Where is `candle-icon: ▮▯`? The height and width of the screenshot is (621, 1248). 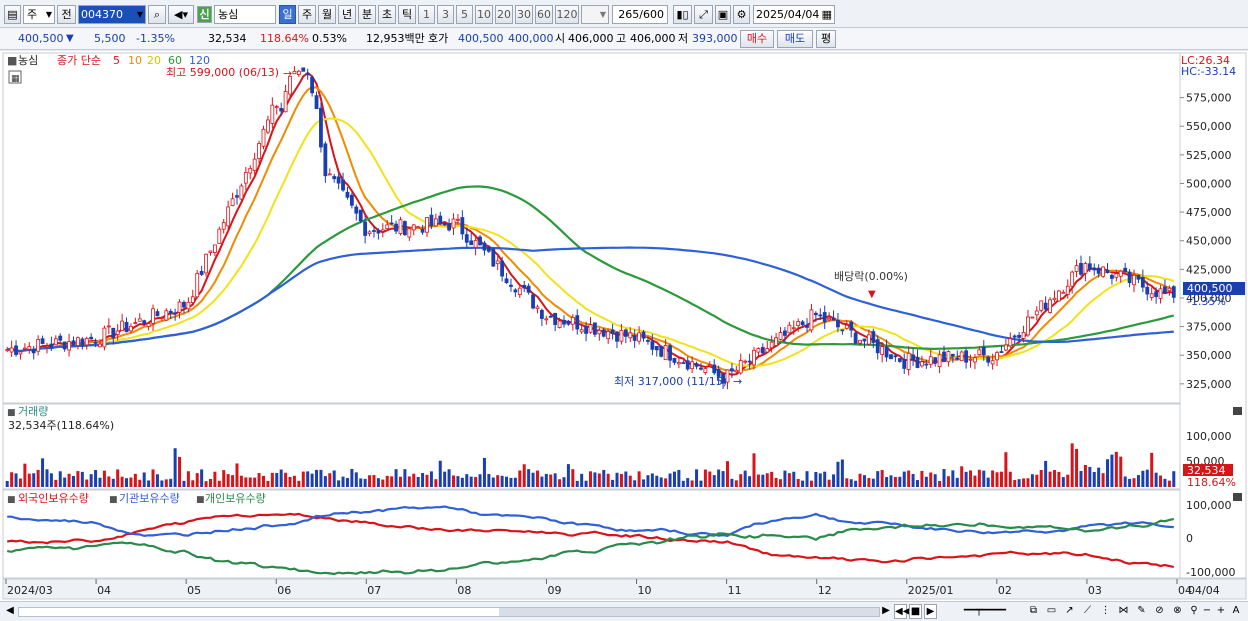 candle-icon: ▮▯ is located at coordinates (682, 14).